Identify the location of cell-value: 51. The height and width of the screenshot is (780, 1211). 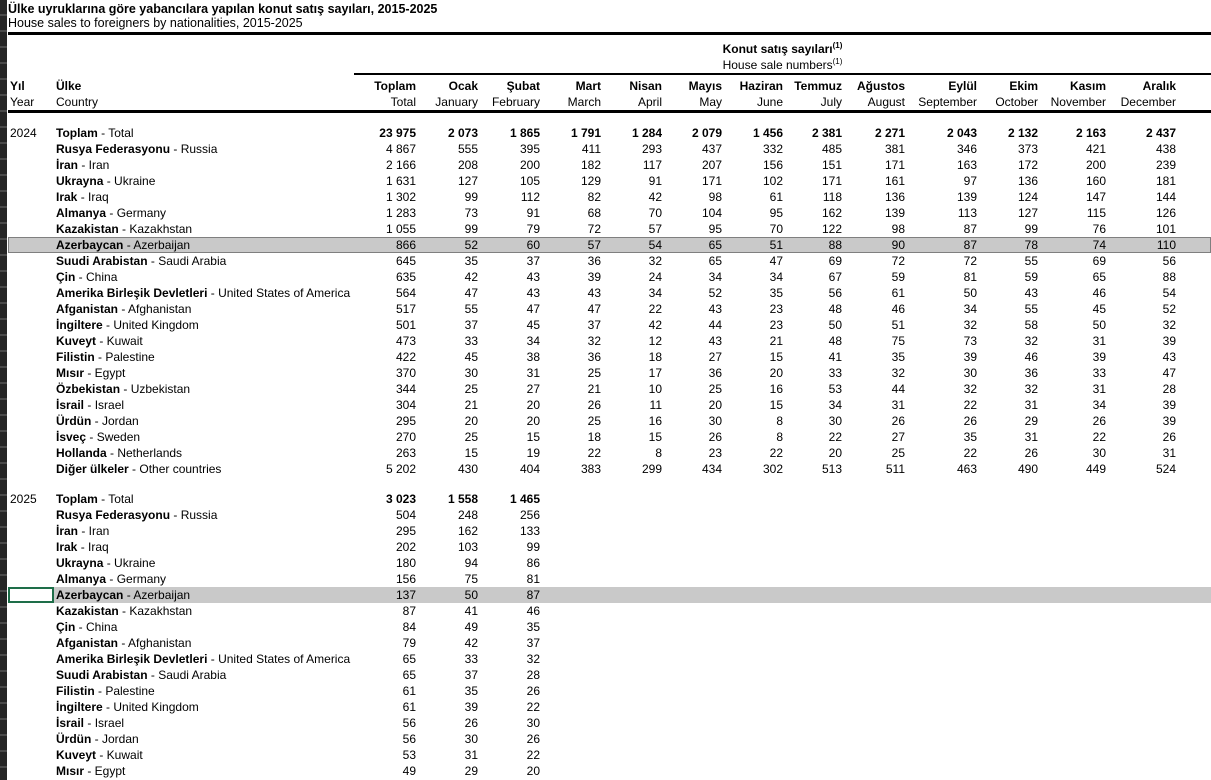
(776, 245).